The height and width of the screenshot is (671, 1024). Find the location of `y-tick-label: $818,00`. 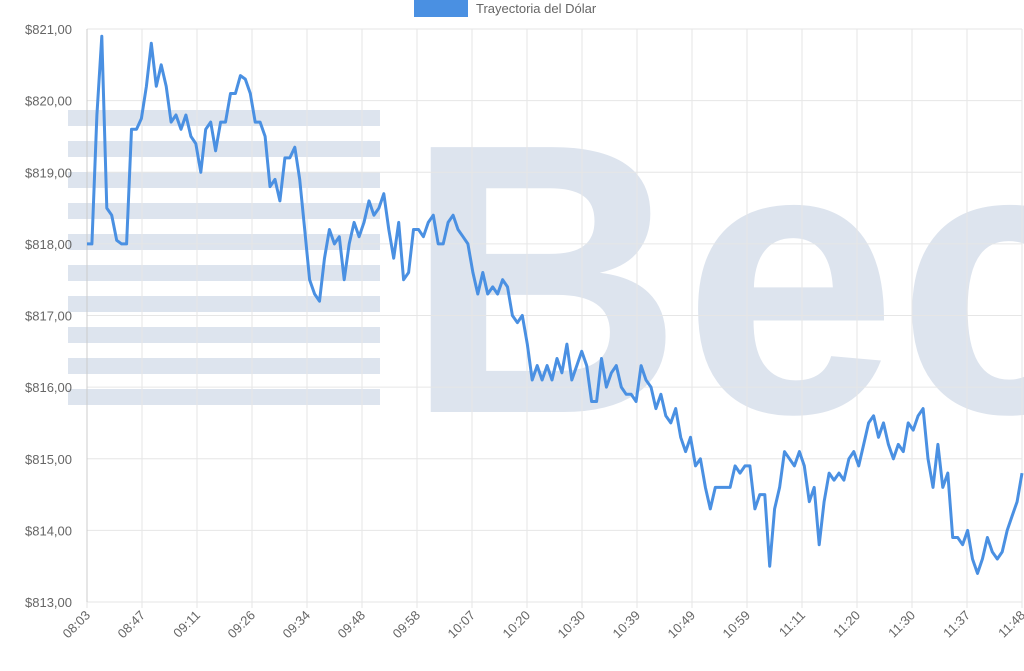

y-tick-label: $818,00 is located at coordinates (48, 244).